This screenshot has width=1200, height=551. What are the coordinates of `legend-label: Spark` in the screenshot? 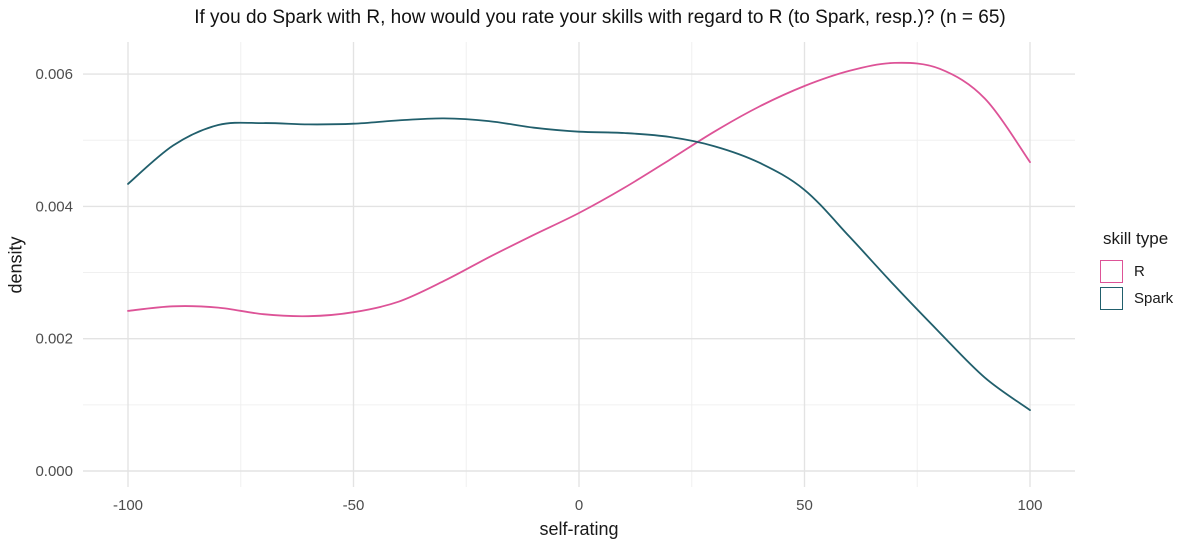 It's located at (1154, 298).